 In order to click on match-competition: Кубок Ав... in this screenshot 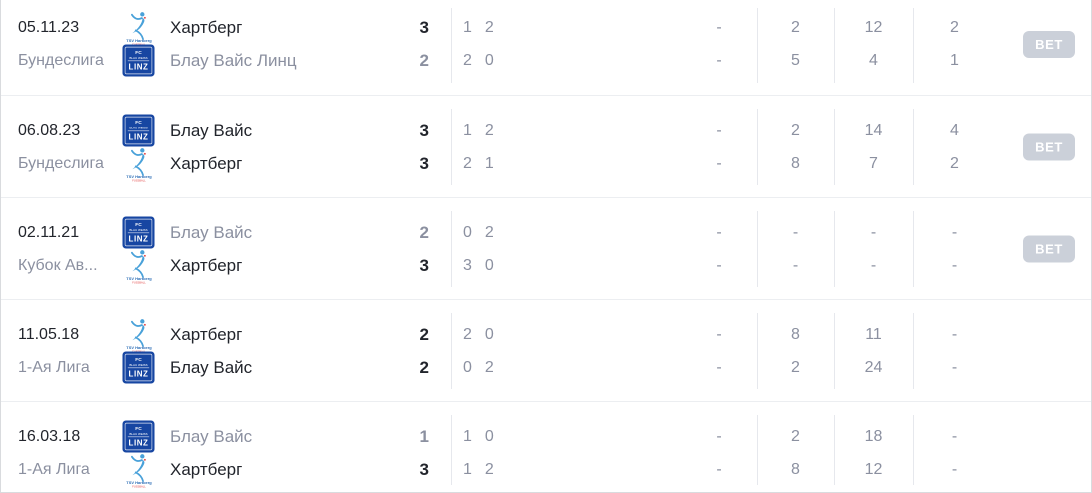, I will do `click(58, 265)`.